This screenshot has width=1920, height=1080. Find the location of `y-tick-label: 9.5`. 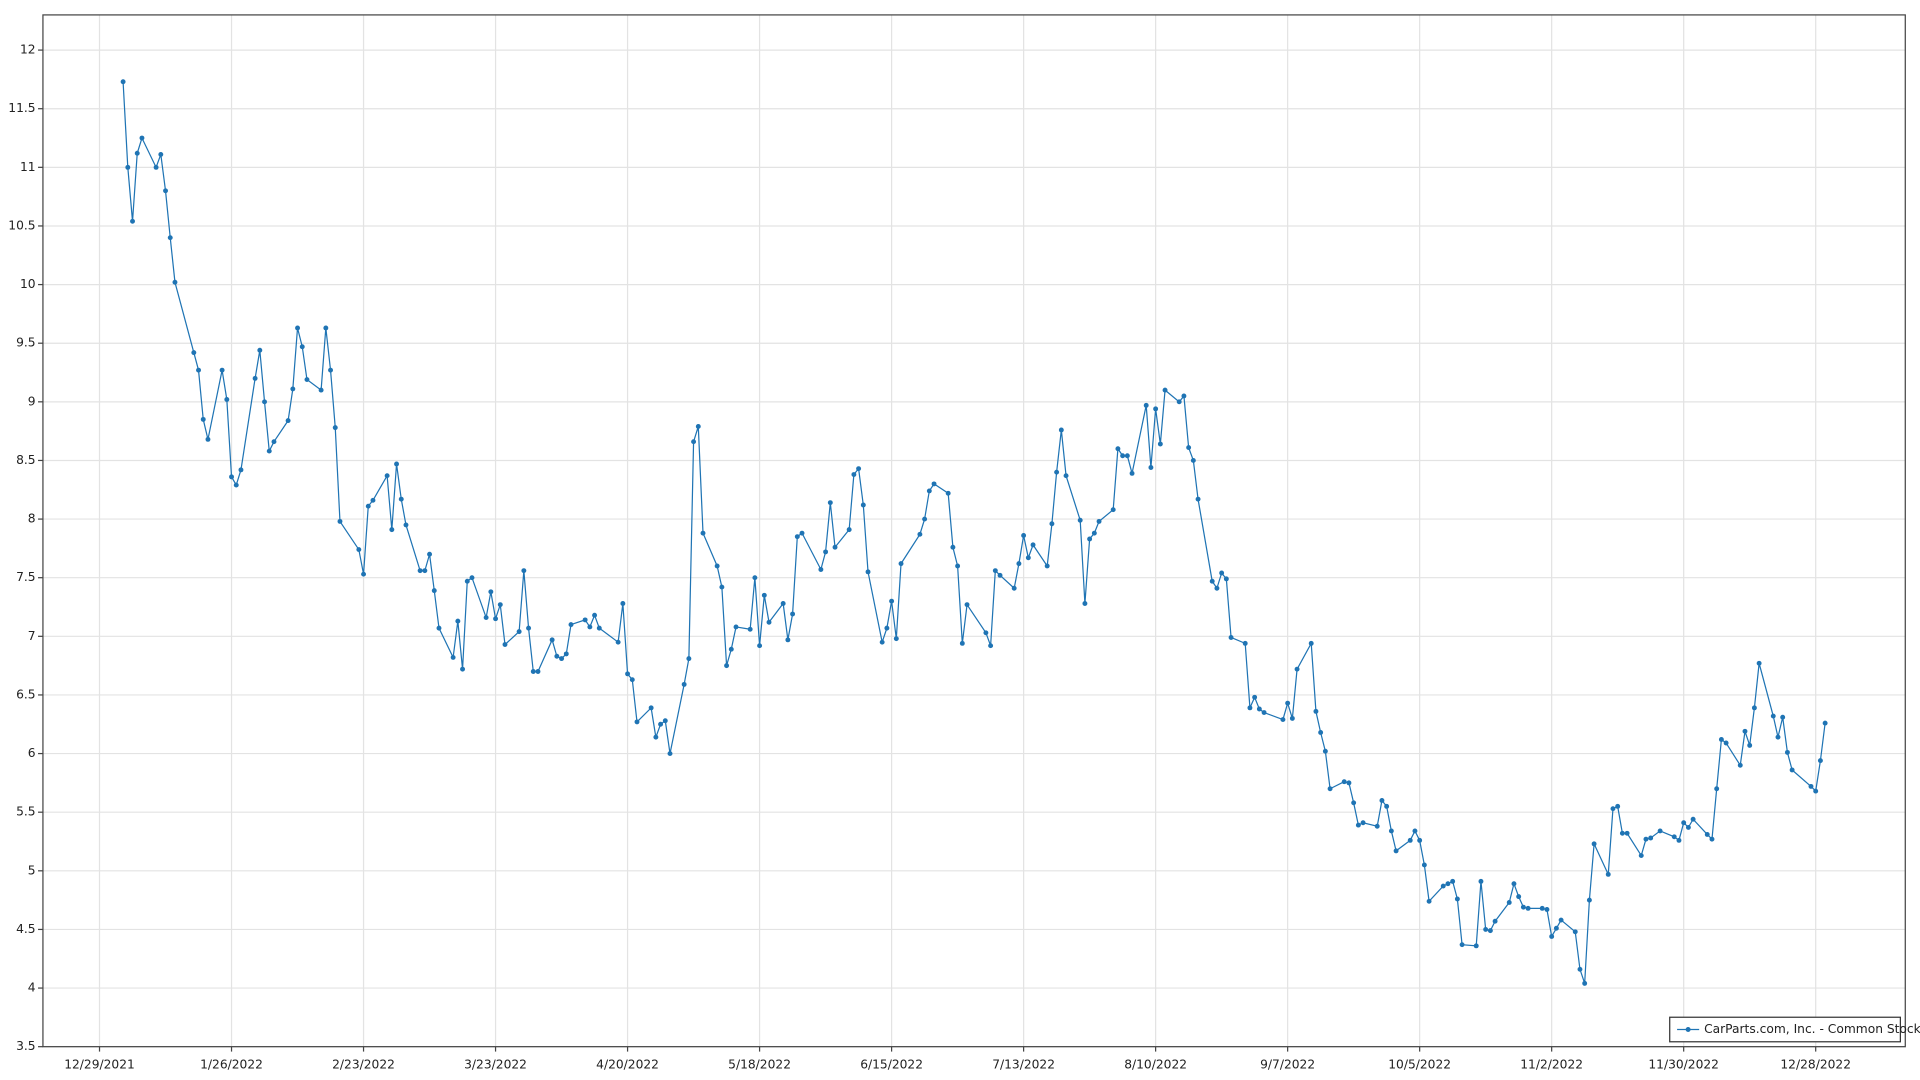

y-tick-label: 9.5 is located at coordinates (25, 343).